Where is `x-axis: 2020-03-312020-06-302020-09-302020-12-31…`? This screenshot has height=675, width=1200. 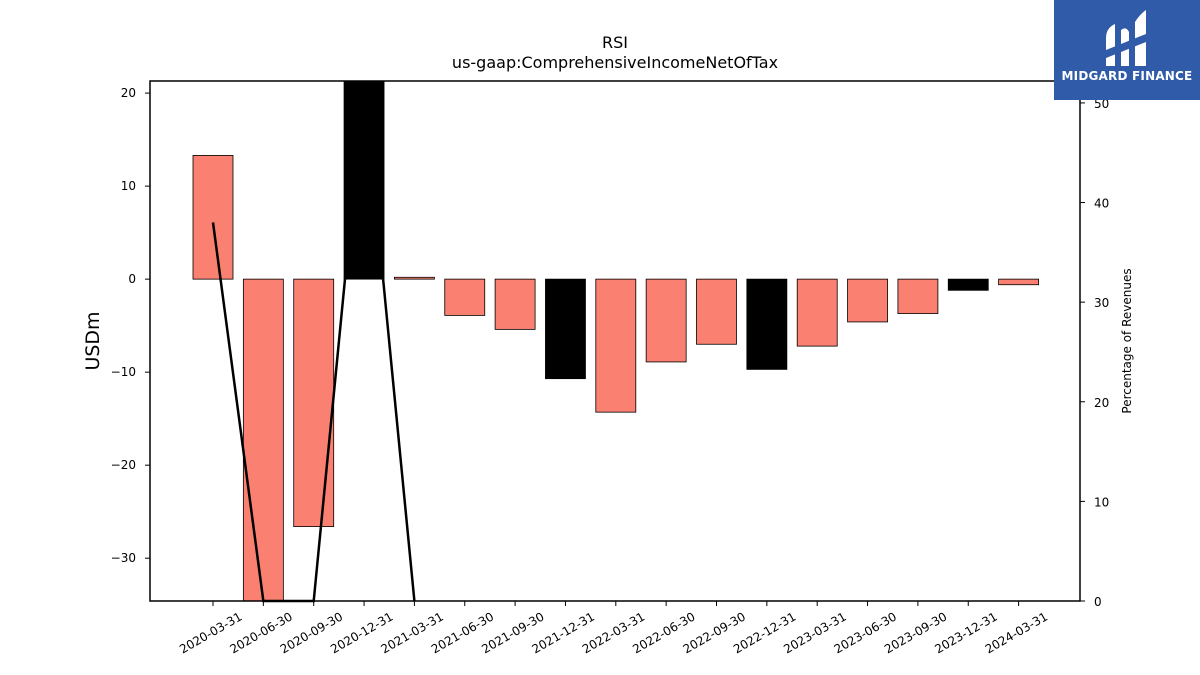
x-axis: 2020-03-312020-06-302020-09-302020-12-31… is located at coordinates (613, 628).